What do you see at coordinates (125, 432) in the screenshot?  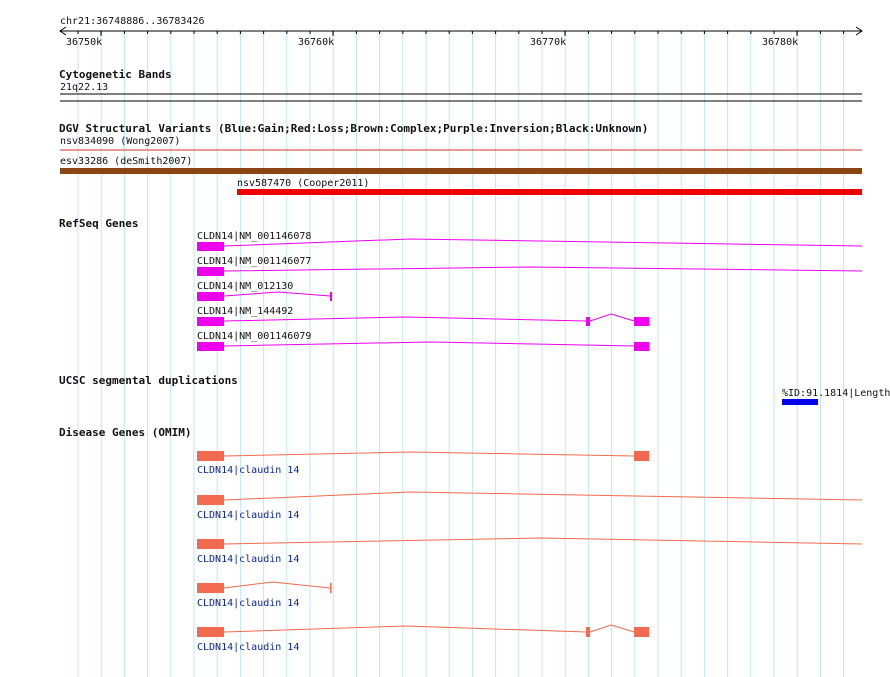 I see `track-title: Disease Genes (OMIM)` at bounding box center [125, 432].